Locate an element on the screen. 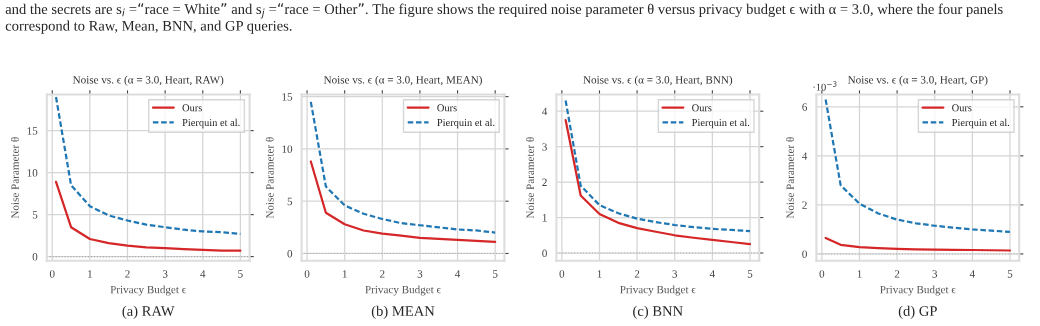 This screenshot has width=1040, height=326. chart-title: Noise vs. ϵ (α = 3.0, Heart, RAW) is located at coordinates (148, 80).